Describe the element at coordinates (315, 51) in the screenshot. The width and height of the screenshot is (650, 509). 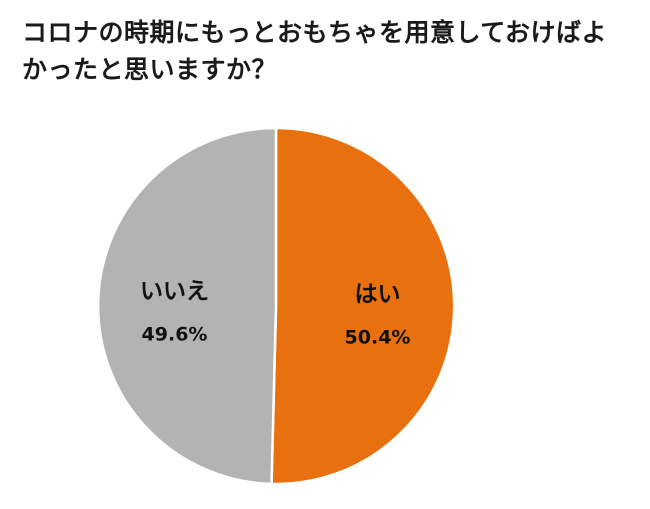
I see `chart-title: コロナの時期にもっとおもちゃを用意しておけばよかったと思いますか？` at that location.